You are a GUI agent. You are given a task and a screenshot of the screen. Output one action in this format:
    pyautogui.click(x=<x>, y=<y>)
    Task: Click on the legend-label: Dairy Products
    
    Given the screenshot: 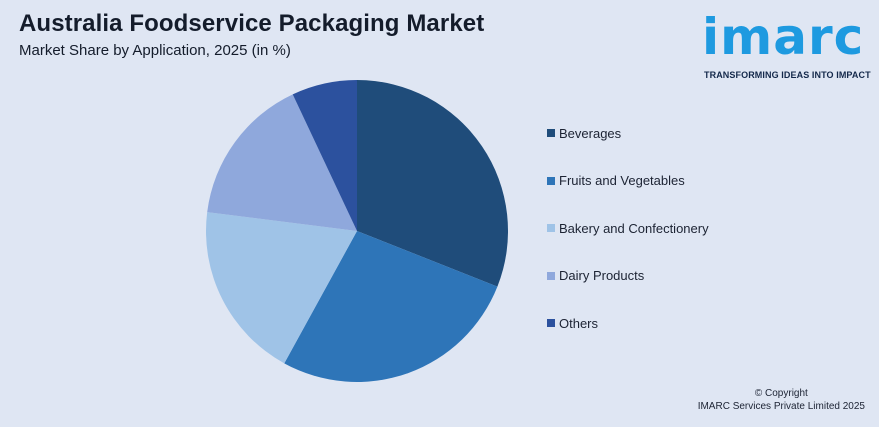 What is the action you would take?
    pyautogui.click(x=602, y=275)
    